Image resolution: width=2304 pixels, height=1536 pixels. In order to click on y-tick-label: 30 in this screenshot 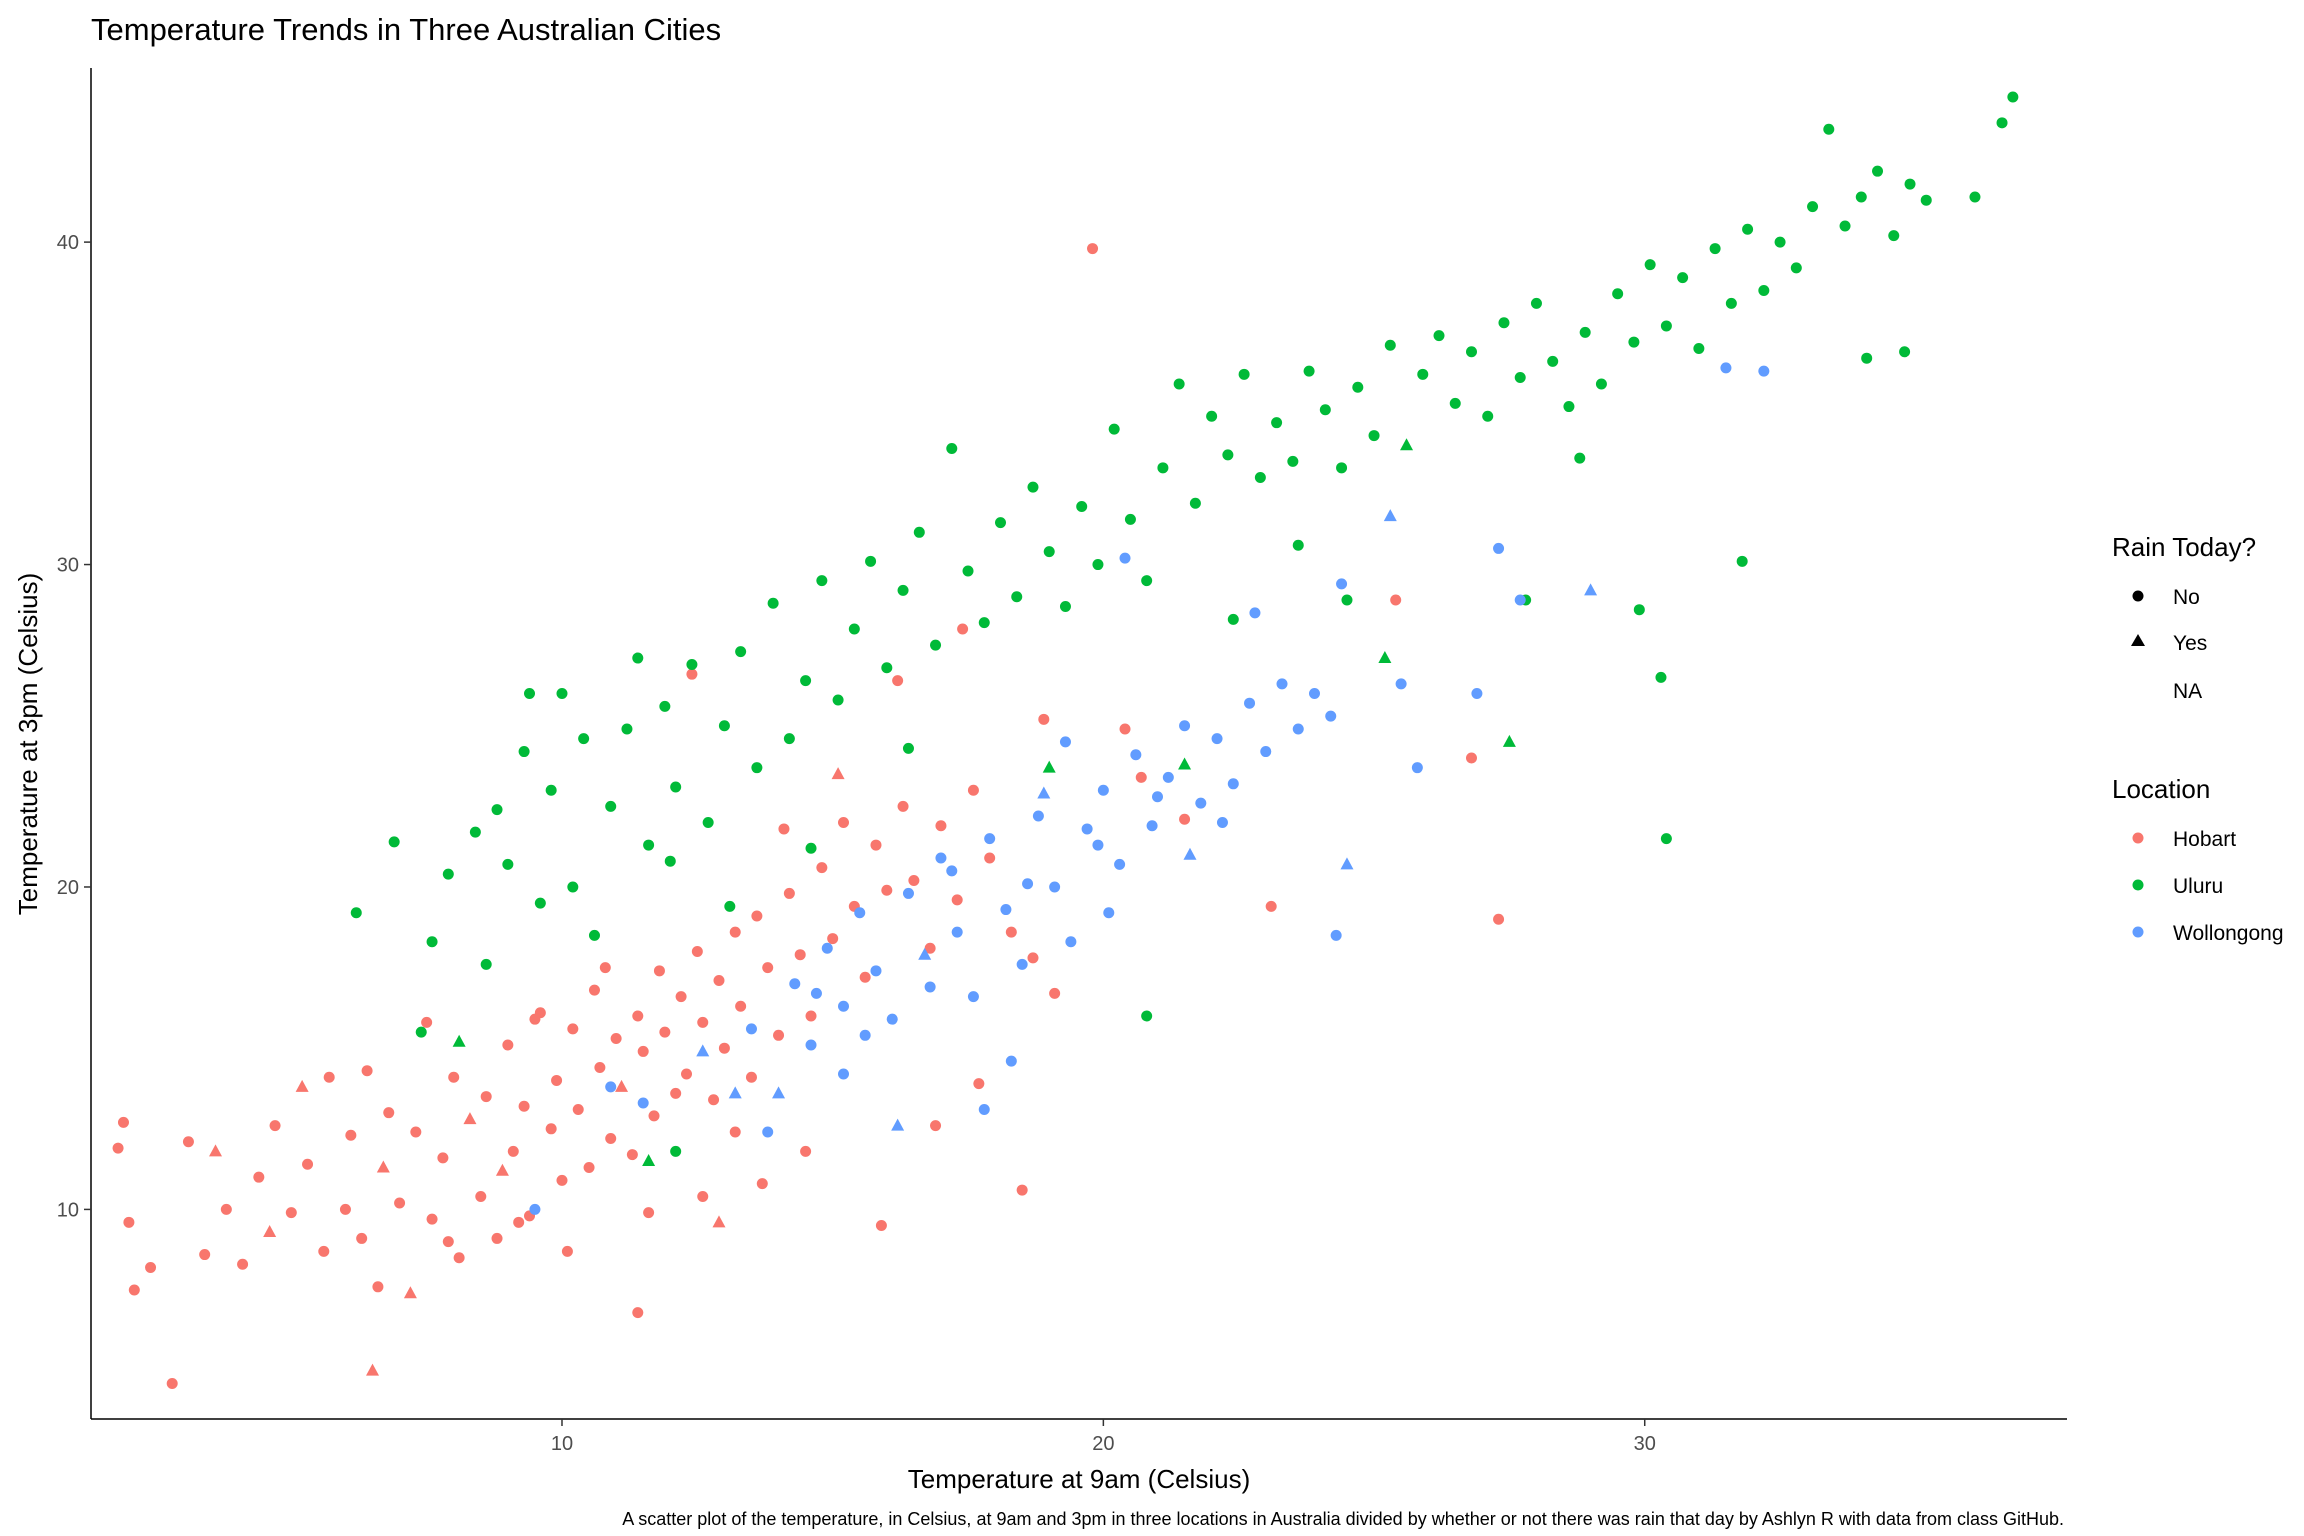, I will do `click(68, 566)`.